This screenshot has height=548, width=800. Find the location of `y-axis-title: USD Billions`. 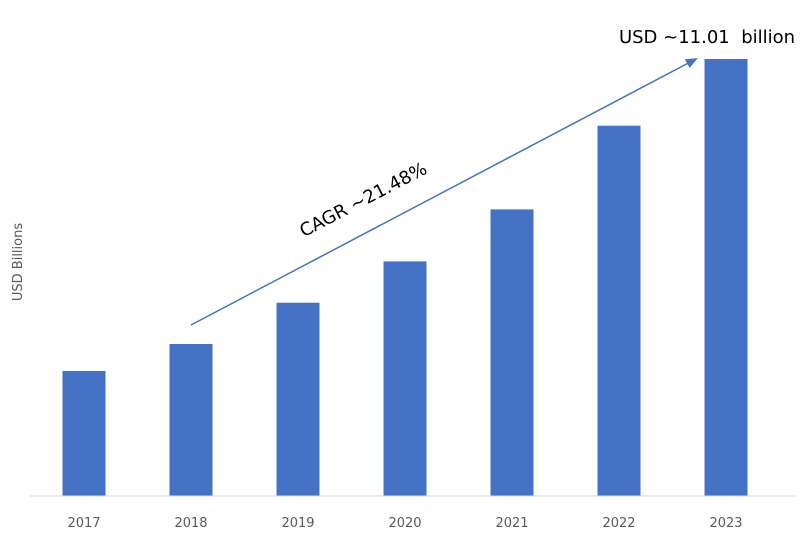

y-axis-title: USD Billions is located at coordinates (18, 262).